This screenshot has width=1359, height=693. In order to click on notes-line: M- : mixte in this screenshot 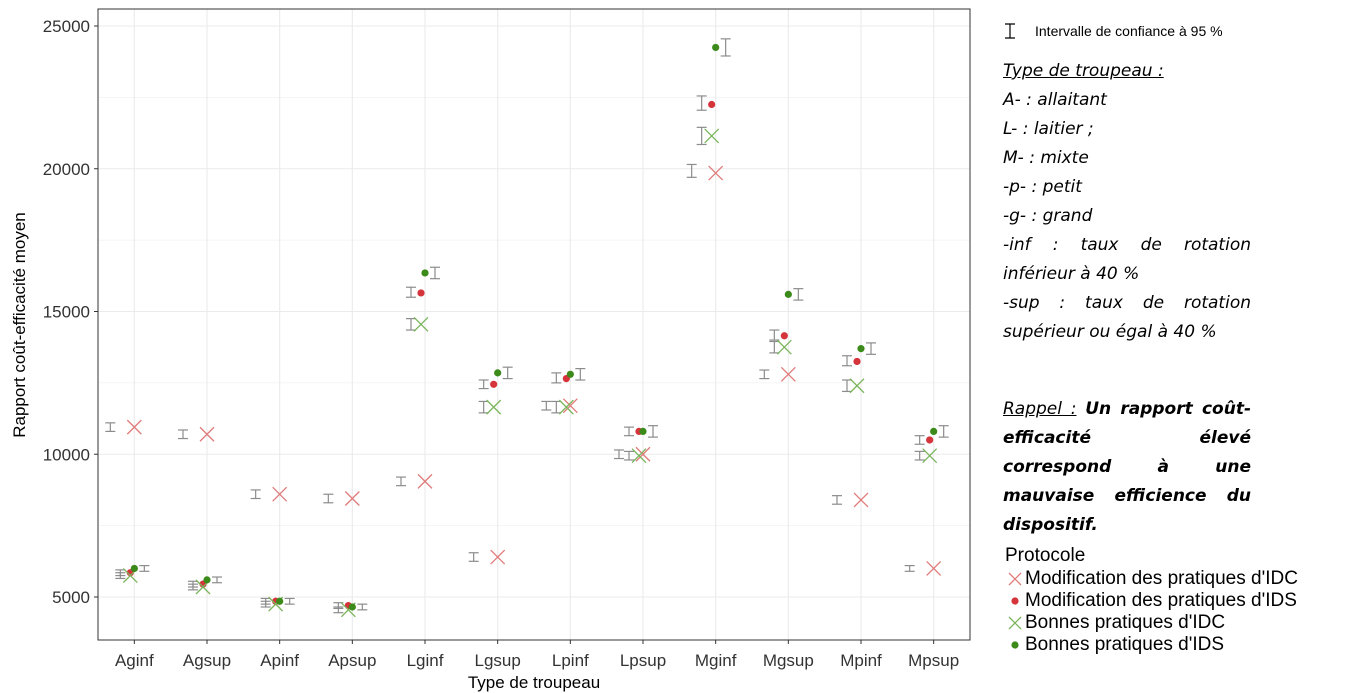, I will do `click(1046, 158)`.